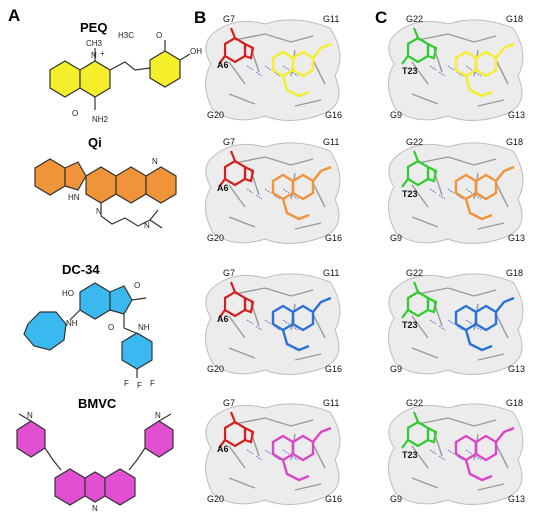  Describe the element at coordinates (334, 499) in the screenshot. I see `residue-label-bottom-right: G16` at that location.